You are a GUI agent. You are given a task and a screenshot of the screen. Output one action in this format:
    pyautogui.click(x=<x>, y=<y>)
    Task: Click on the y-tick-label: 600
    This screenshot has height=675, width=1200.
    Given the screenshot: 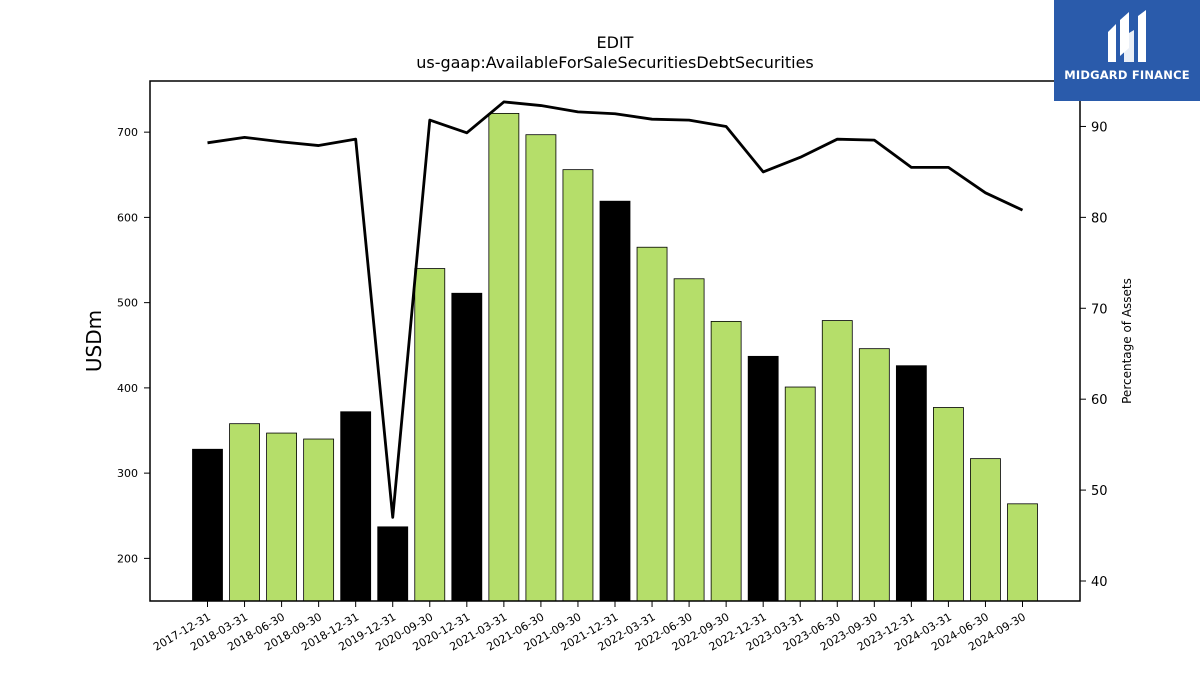 What is the action you would take?
    pyautogui.click(x=127, y=217)
    